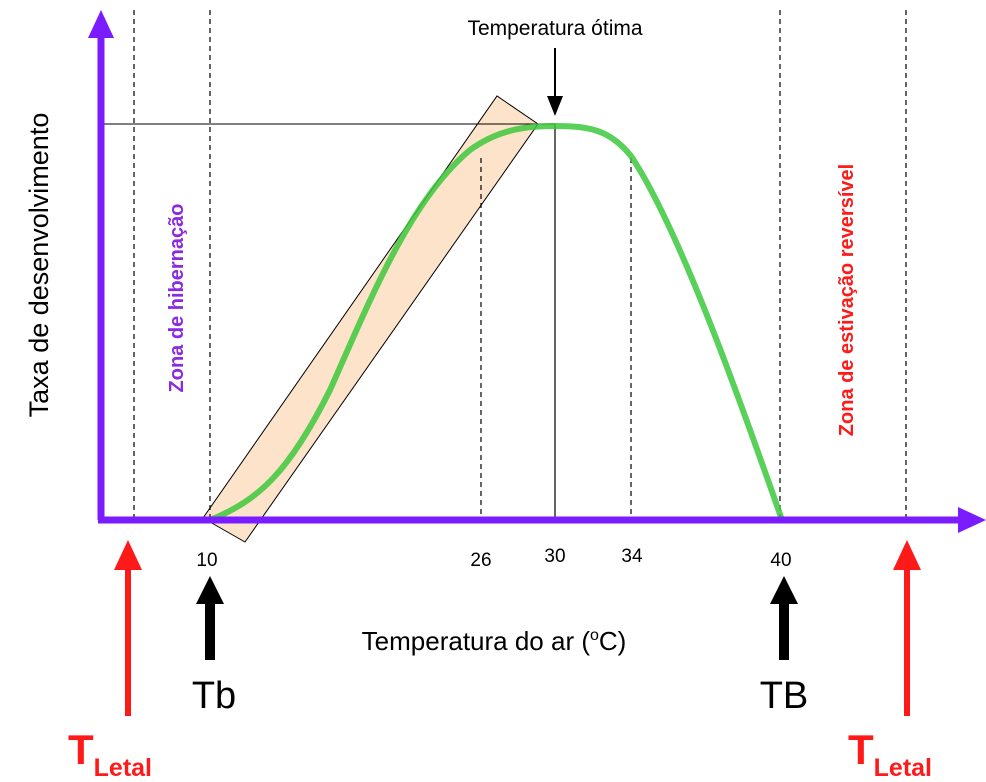 This screenshot has width=986, height=782. Describe the element at coordinates (554, 28) in the screenshot. I see `optimum-label: Temperatura ótima` at that location.